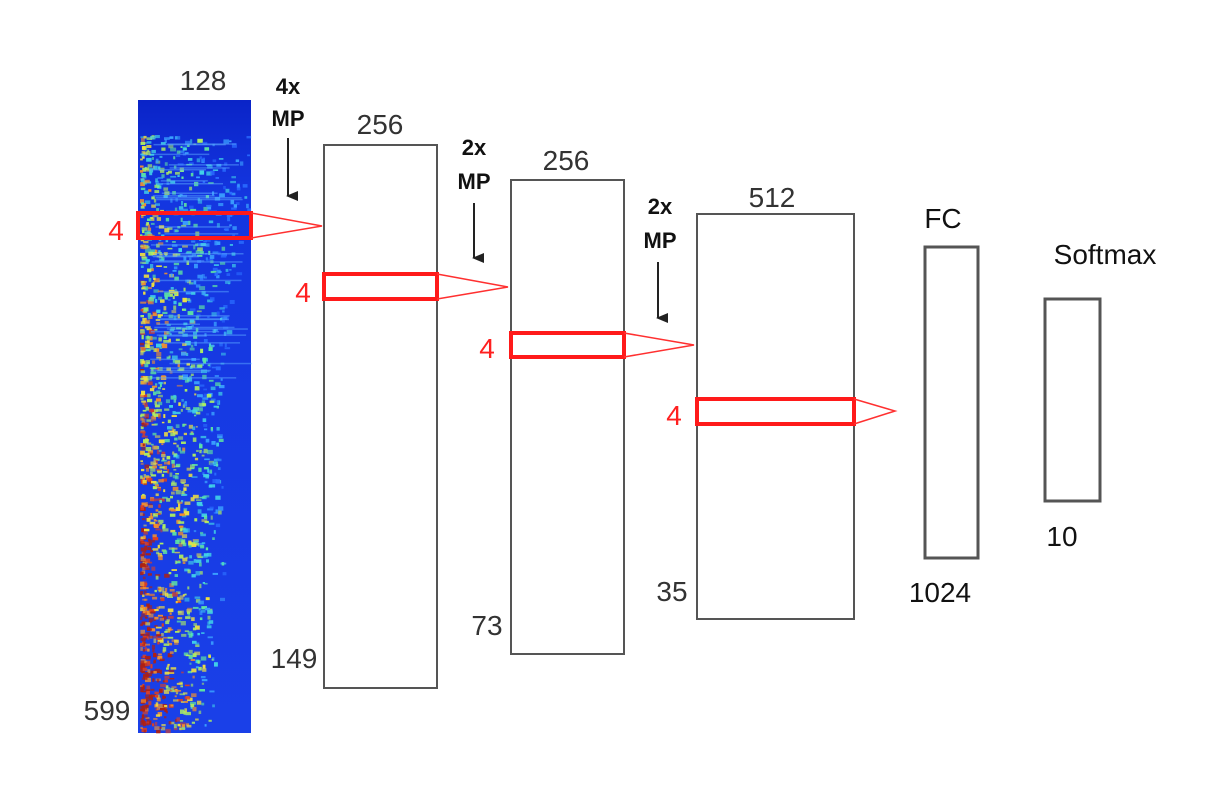  What do you see at coordinates (196, 434) in the screenshot?
I see `spectrogram-texture` at bounding box center [196, 434].